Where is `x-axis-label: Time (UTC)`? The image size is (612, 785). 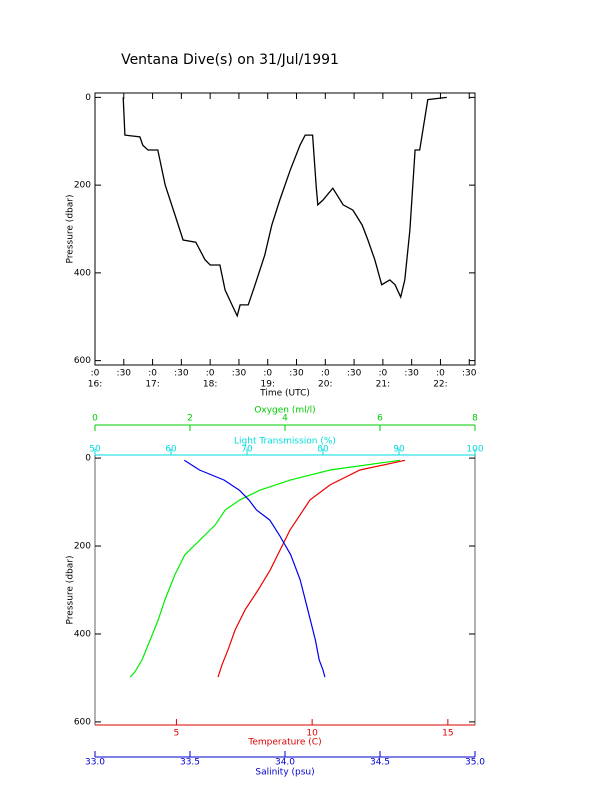 x-axis-label: Time (UTC) is located at coordinates (284, 394).